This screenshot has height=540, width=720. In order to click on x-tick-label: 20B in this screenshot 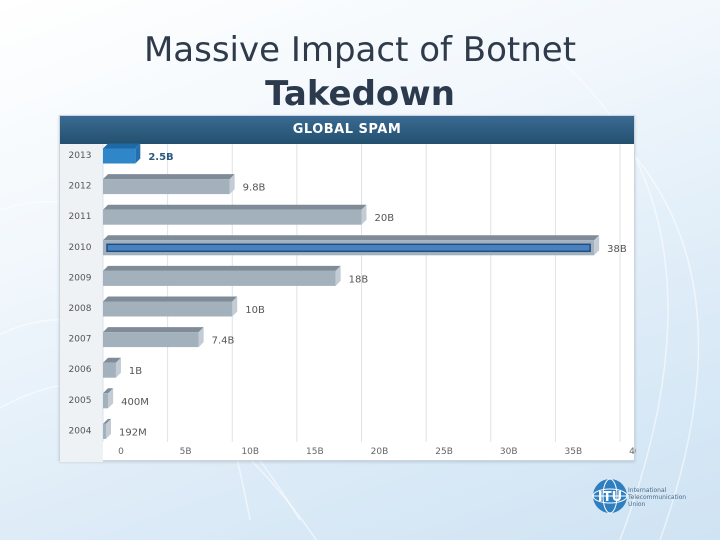, I will do `click(380, 452)`.